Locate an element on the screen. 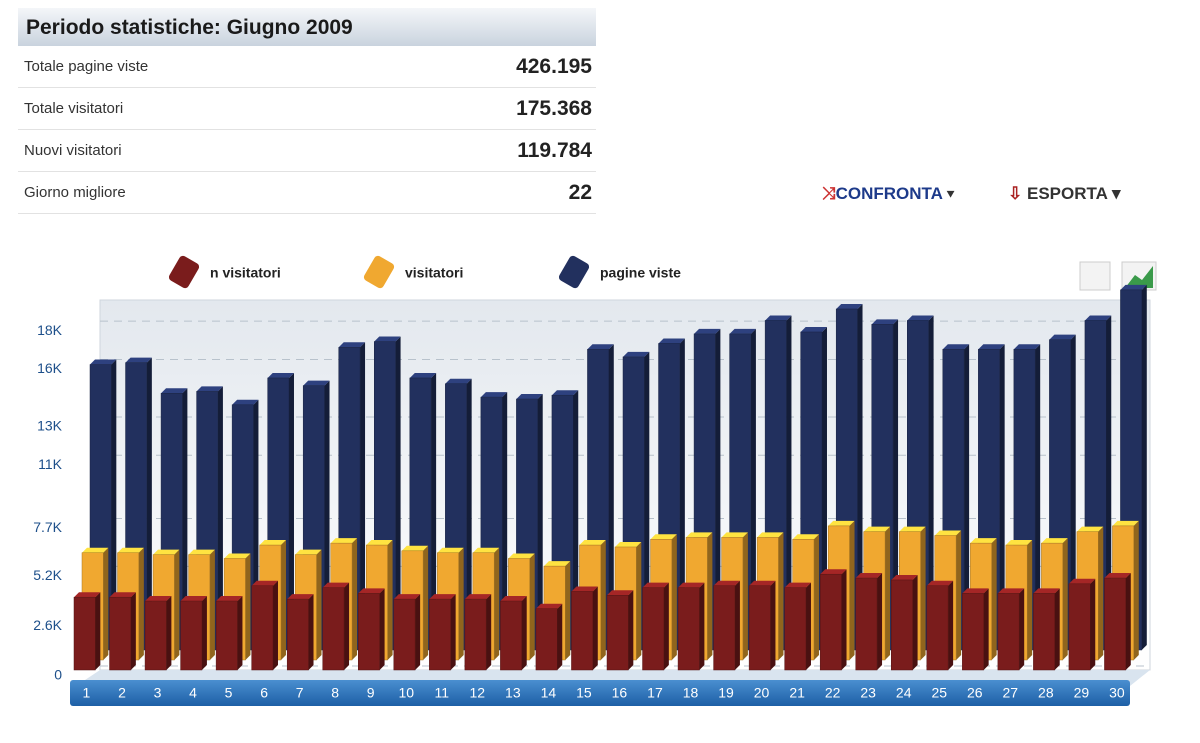 The height and width of the screenshot is (743, 1200). stats-row: Giorno migliore 22 is located at coordinates (307, 193).